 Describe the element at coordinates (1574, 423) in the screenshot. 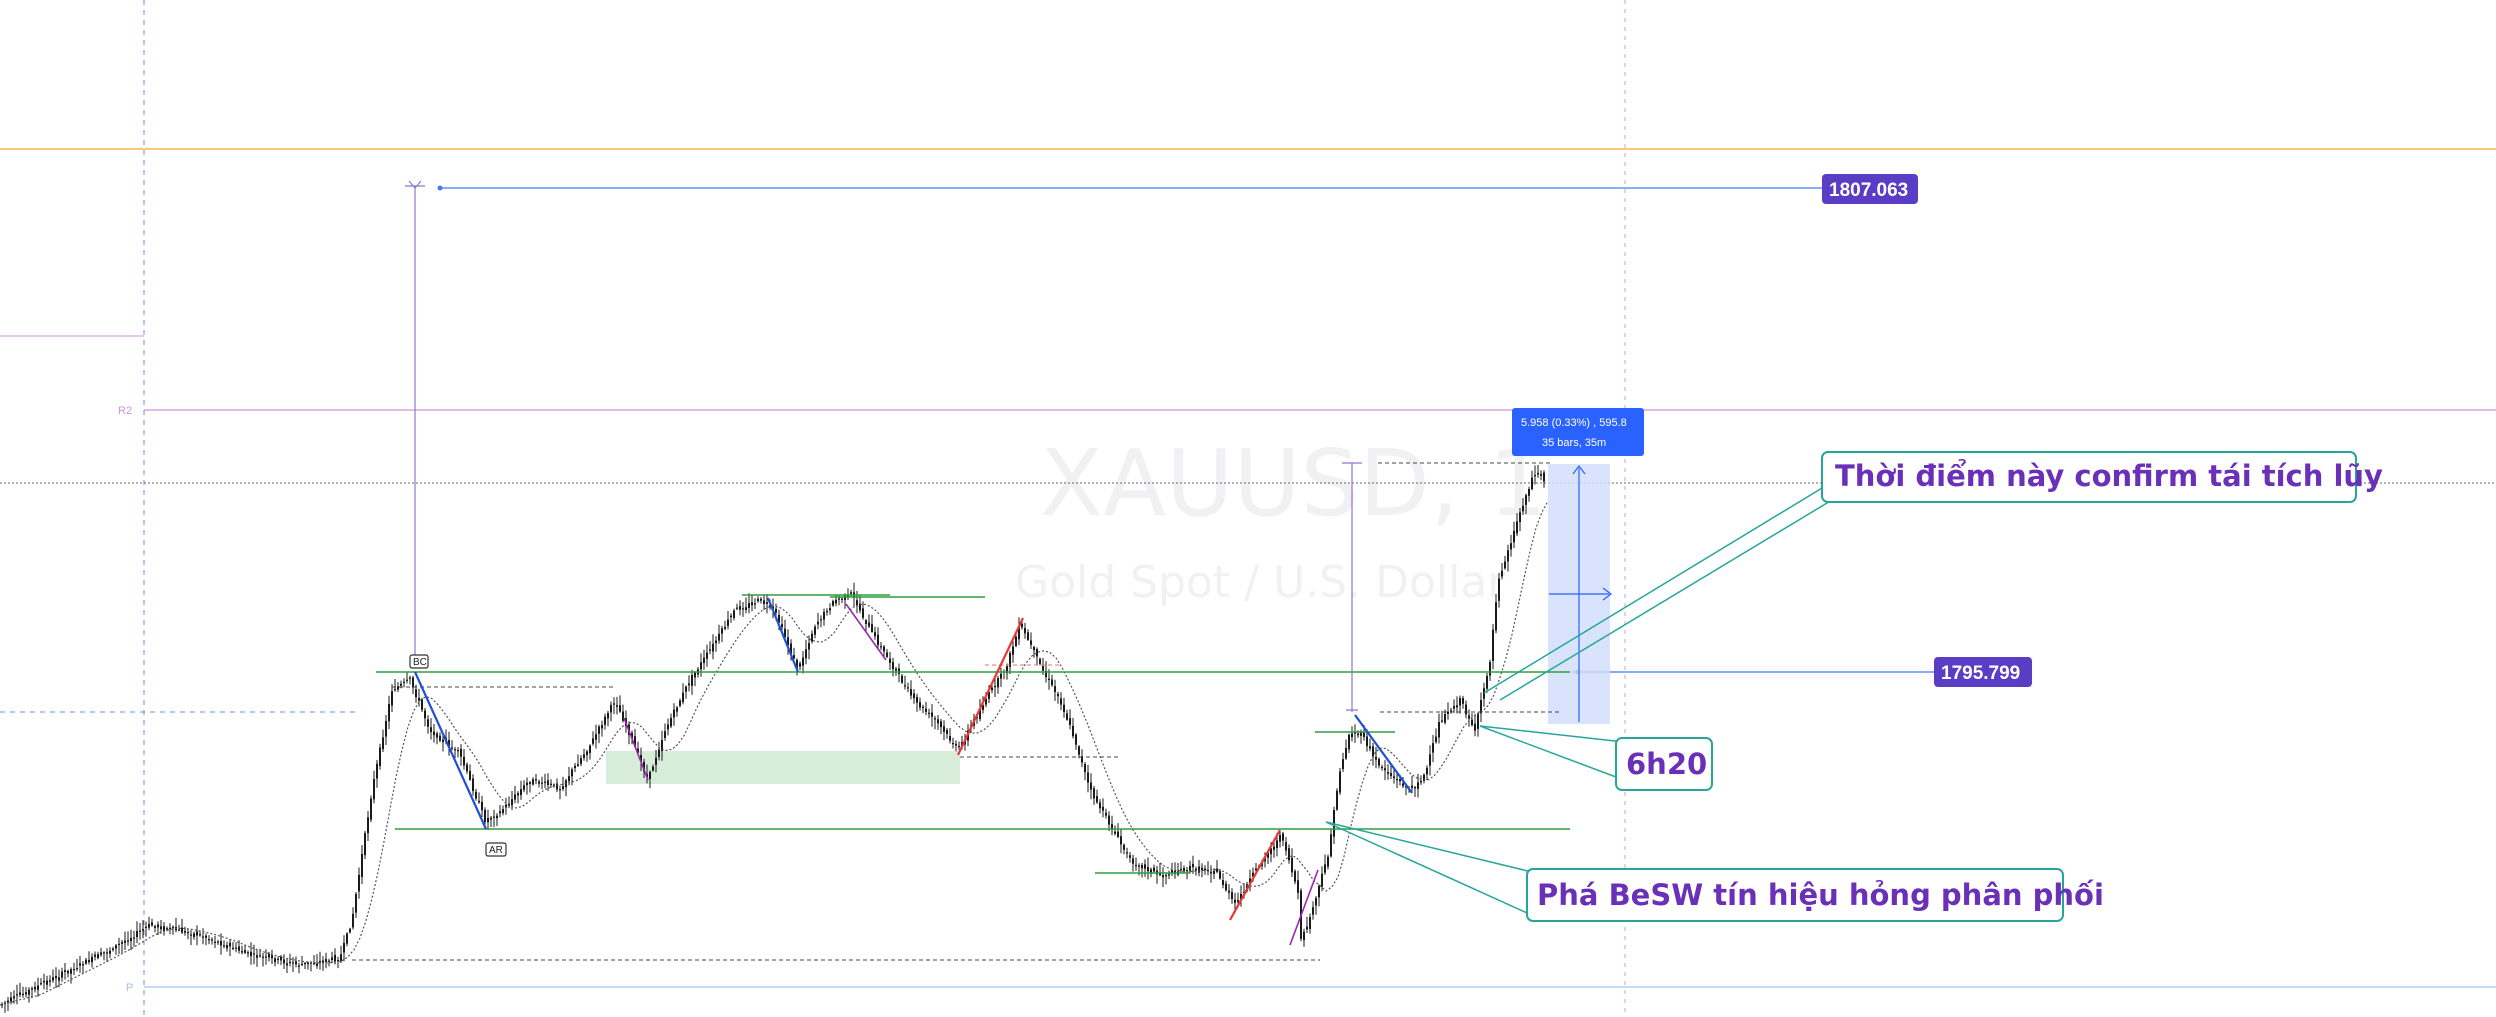

I see `measure-tooltip-line1: 5.958 (0.33%) , 595.8` at that location.